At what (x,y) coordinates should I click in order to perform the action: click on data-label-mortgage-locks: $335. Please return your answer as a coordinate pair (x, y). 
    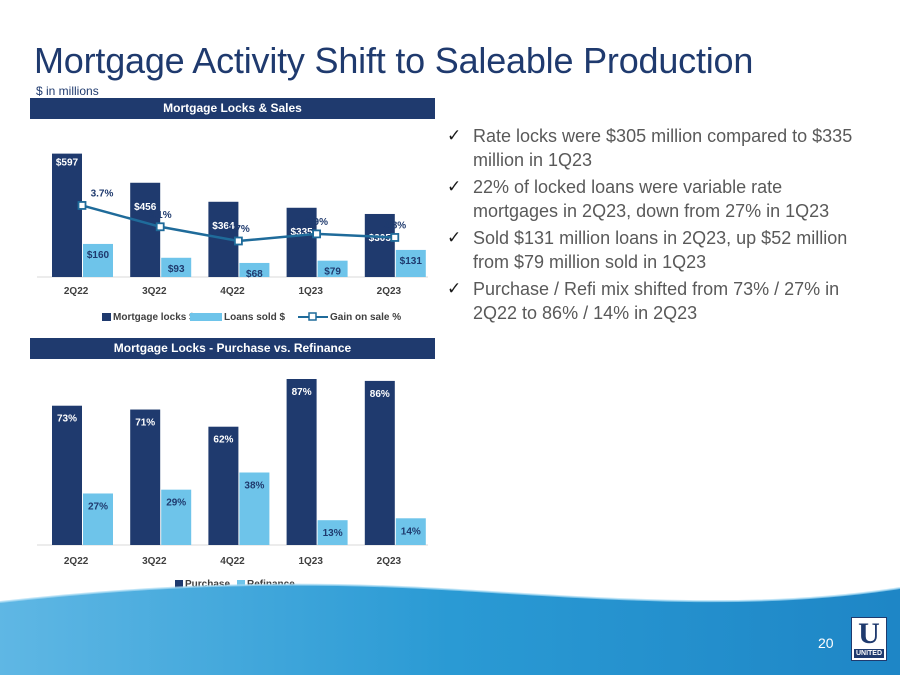
    Looking at the image, I should click on (301, 232).